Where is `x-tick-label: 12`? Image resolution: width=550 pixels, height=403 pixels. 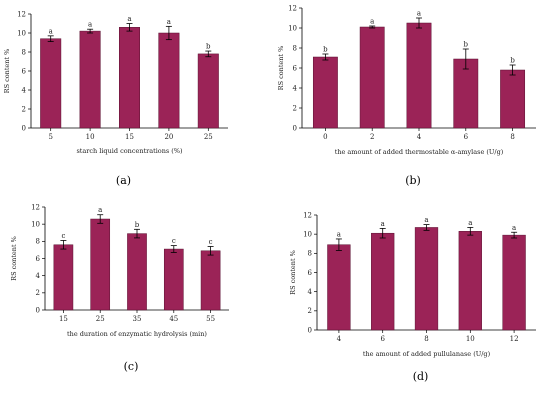 x-tick-label: 12 is located at coordinates (514, 339).